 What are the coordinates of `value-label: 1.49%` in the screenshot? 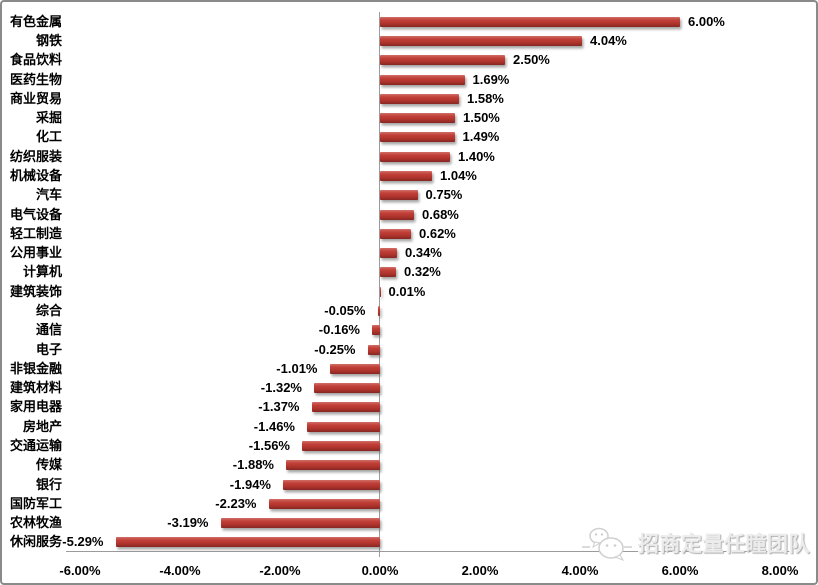 It's located at (481, 137).